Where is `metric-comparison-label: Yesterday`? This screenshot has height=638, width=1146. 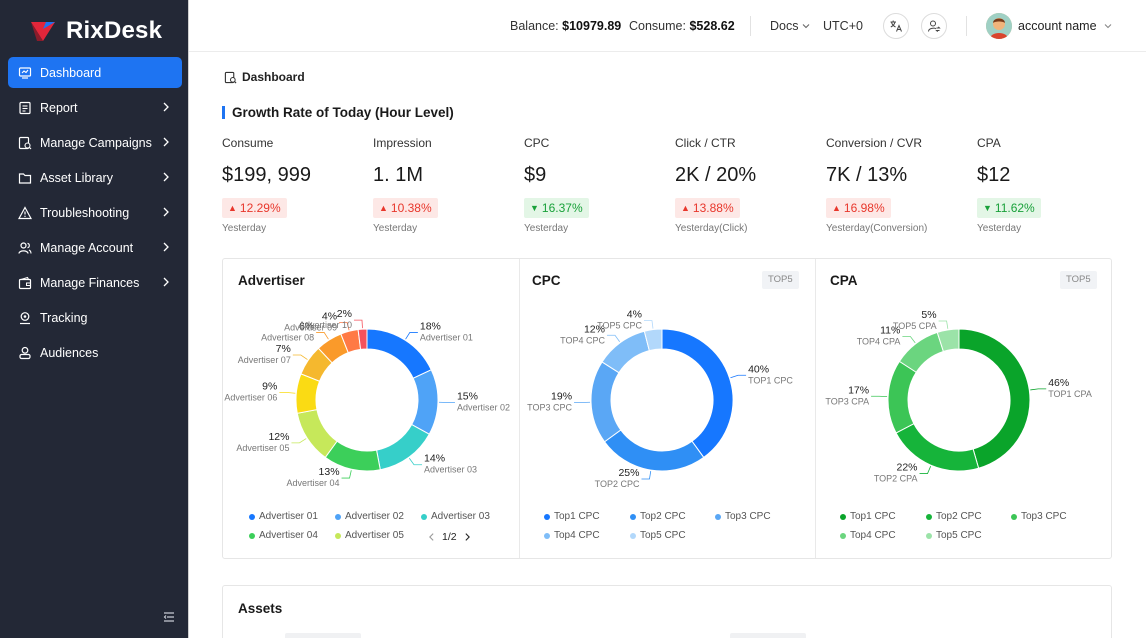 metric-comparison-label: Yesterday is located at coordinates (395, 228).